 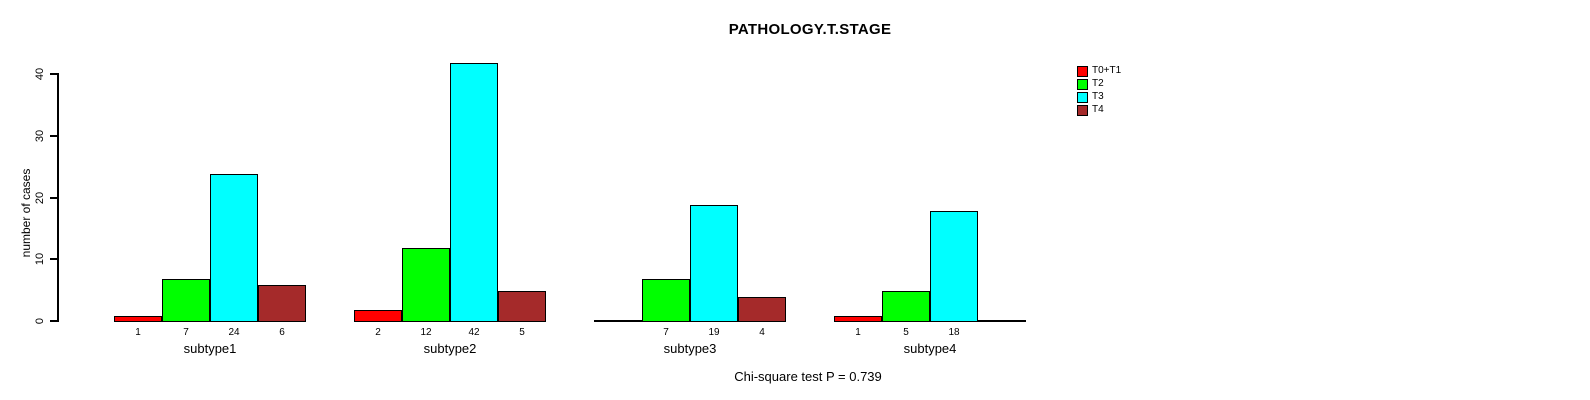 What do you see at coordinates (474, 332) in the screenshot?
I see `bar-value-label-subtype2-t3: 42` at bounding box center [474, 332].